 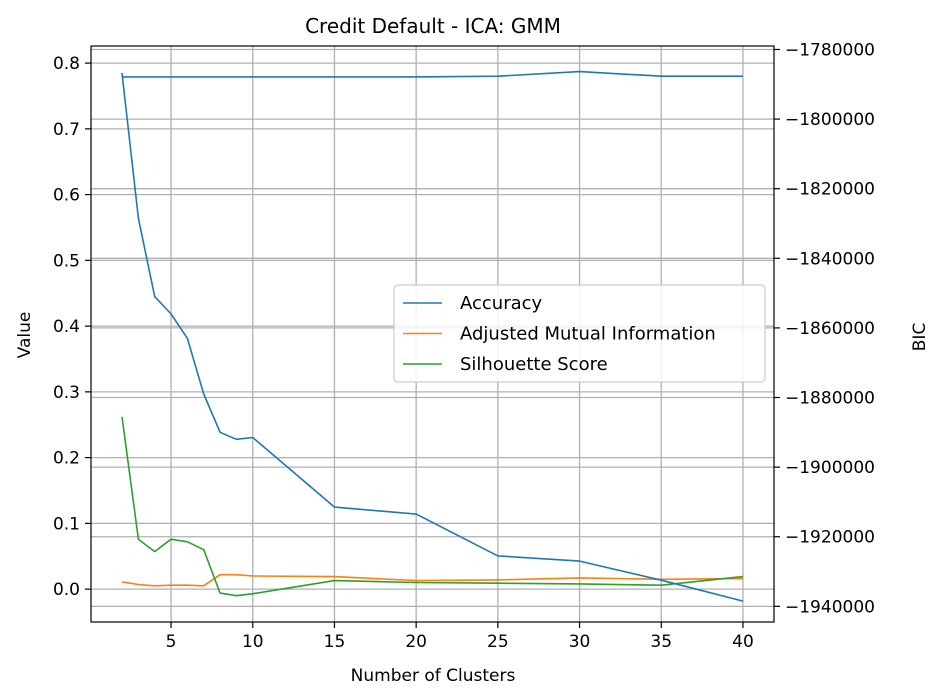 I want to click on series-line-accuracy, so click(x=432, y=74).